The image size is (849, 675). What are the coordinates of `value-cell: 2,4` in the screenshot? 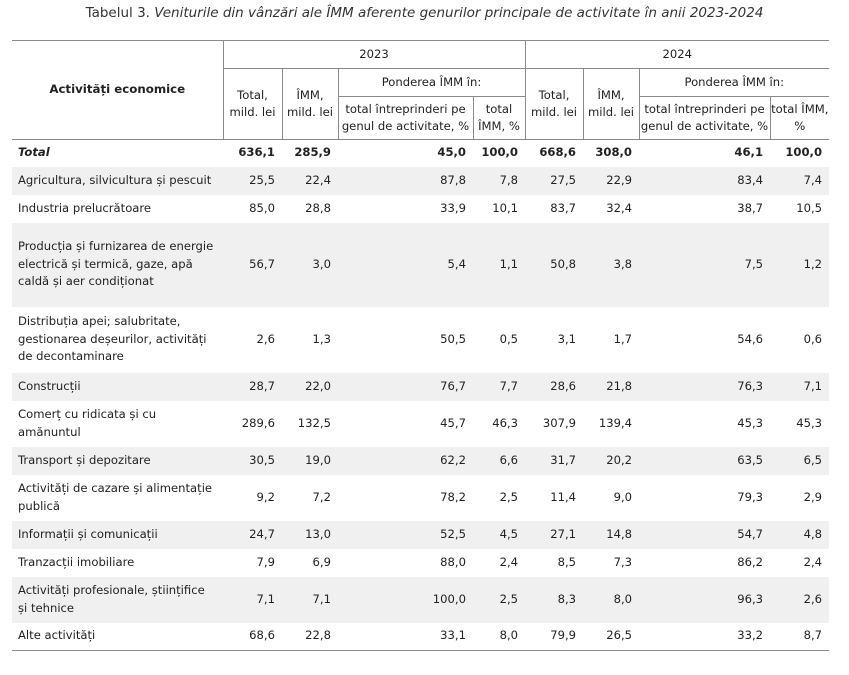 It's located at (509, 561).